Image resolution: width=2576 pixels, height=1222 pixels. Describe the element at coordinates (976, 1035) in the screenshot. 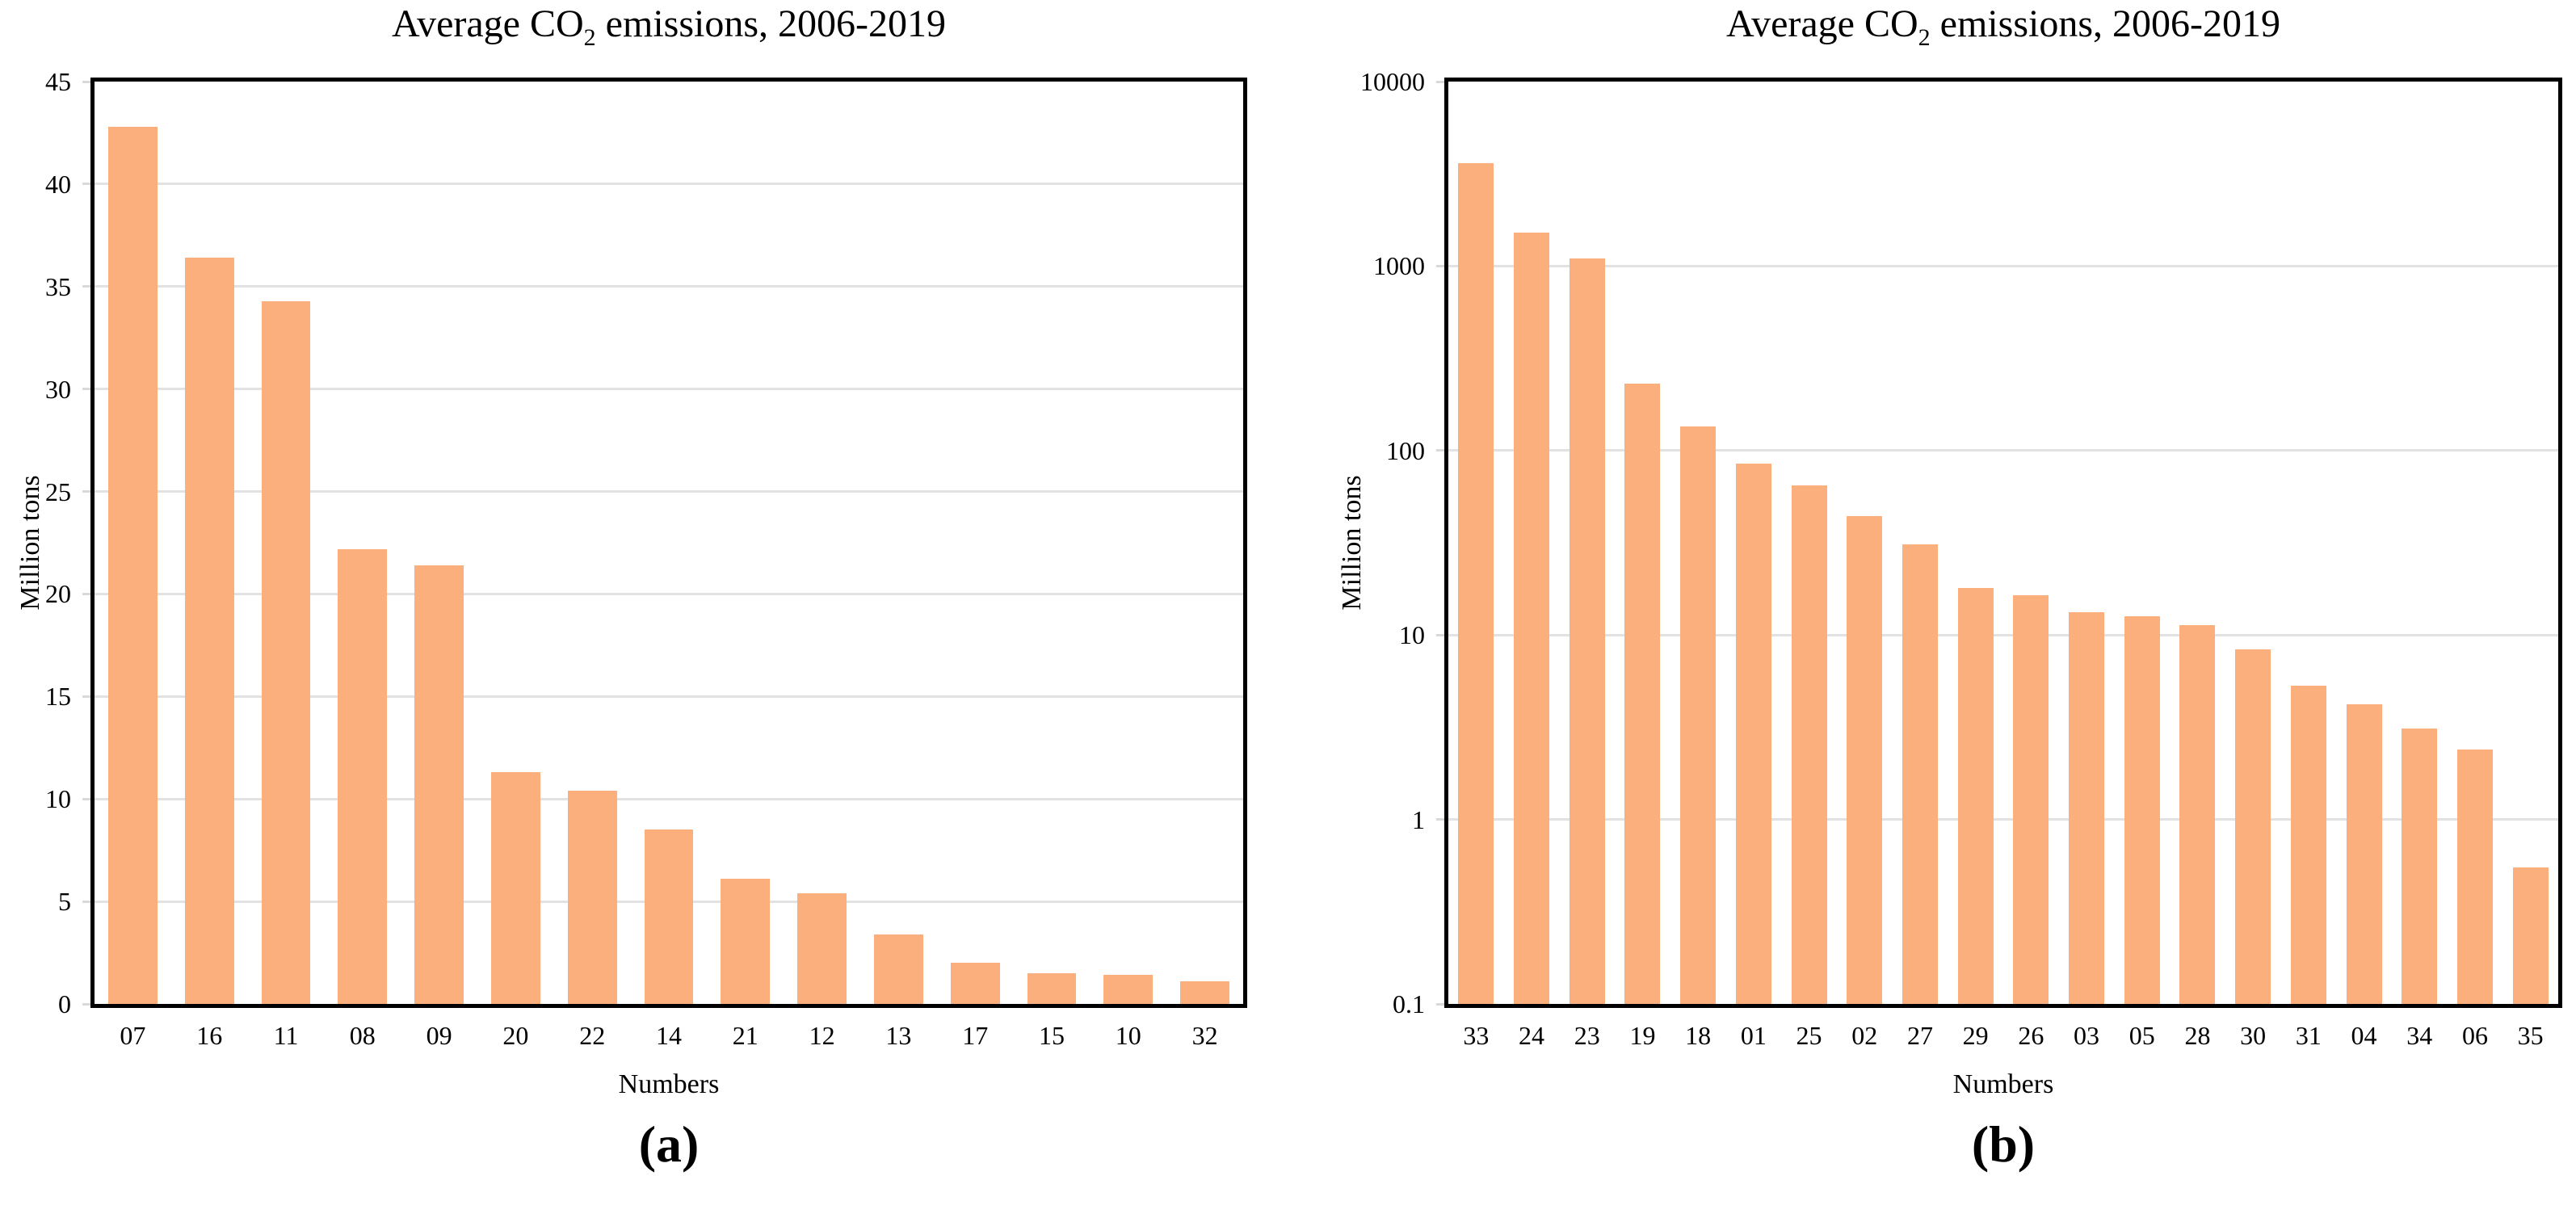

I see `x-tick-label: 17` at that location.